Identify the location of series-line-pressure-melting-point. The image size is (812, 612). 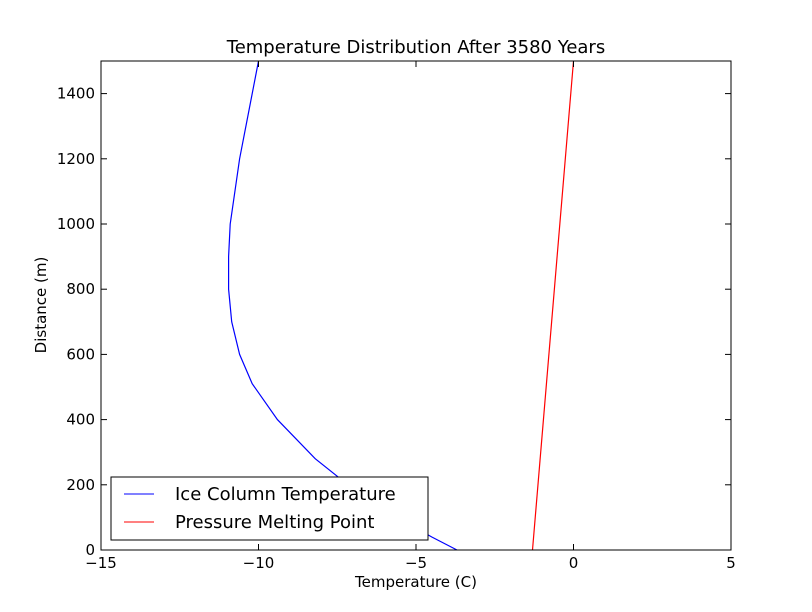
(553, 305).